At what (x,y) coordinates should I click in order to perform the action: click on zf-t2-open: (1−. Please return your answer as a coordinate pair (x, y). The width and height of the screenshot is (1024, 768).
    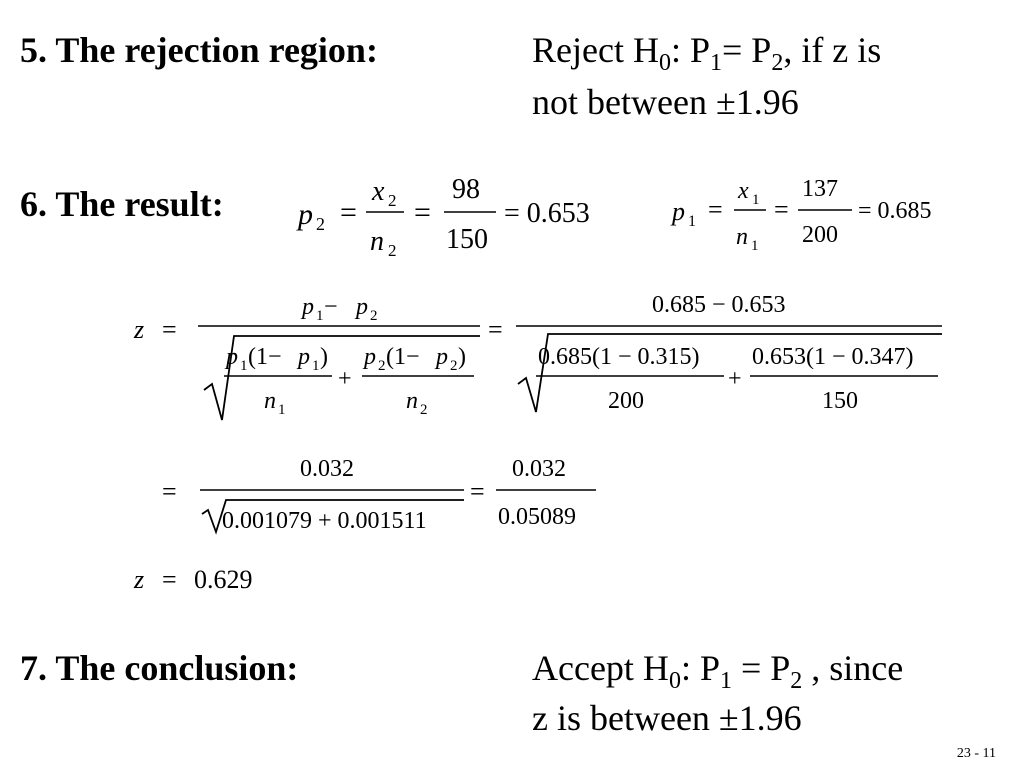
    Looking at the image, I should click on (403, 357).